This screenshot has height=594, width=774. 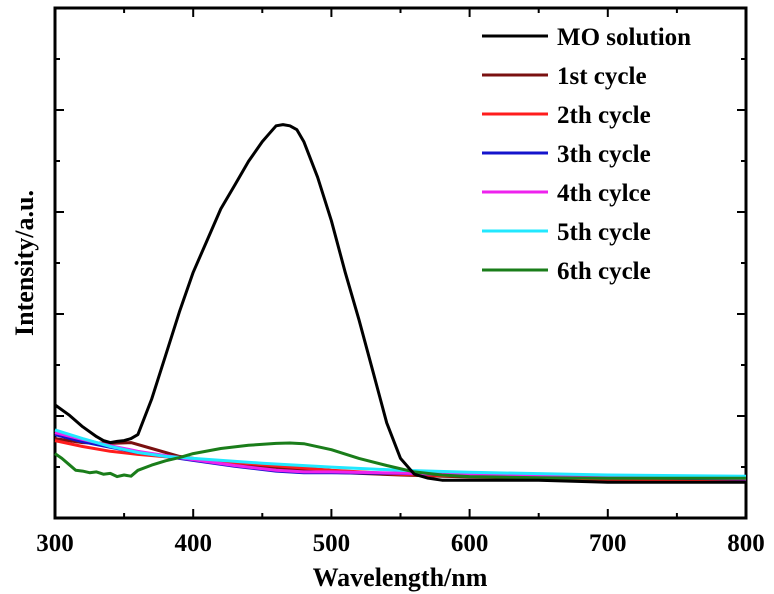 What do you see at coordinates (624, 37) in the screenshot?
I see `legend-label: MO solution` at bounding box center [624, 37].